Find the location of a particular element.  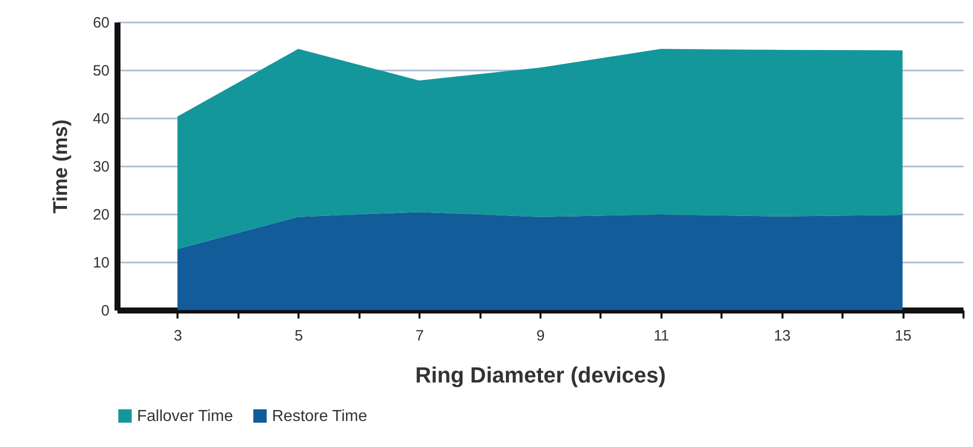

y-tick-label: 20 is located at coordinates (101, 215).